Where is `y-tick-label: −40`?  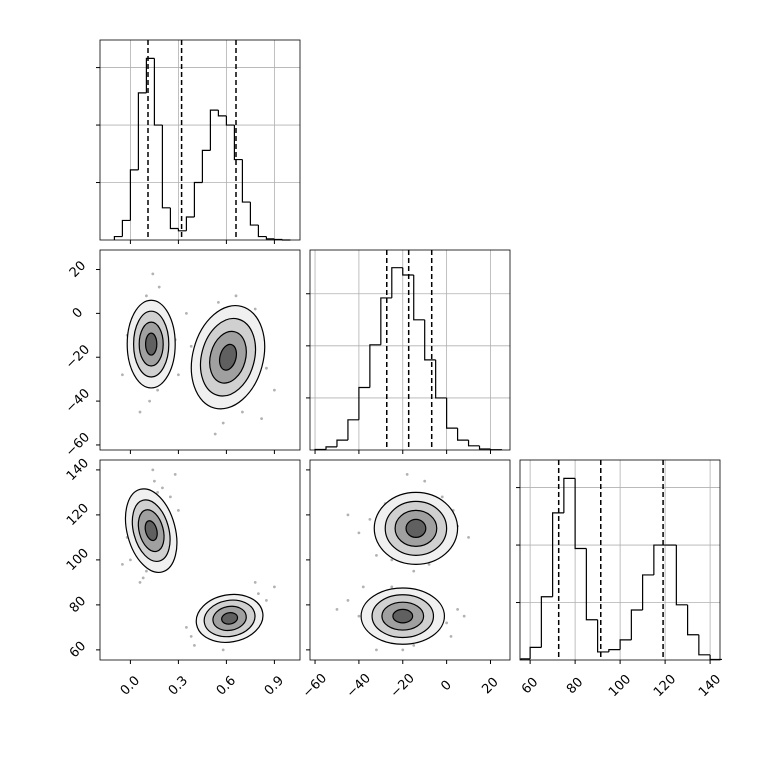 y-tick-label: −40 is located at coordinates (78, 401).